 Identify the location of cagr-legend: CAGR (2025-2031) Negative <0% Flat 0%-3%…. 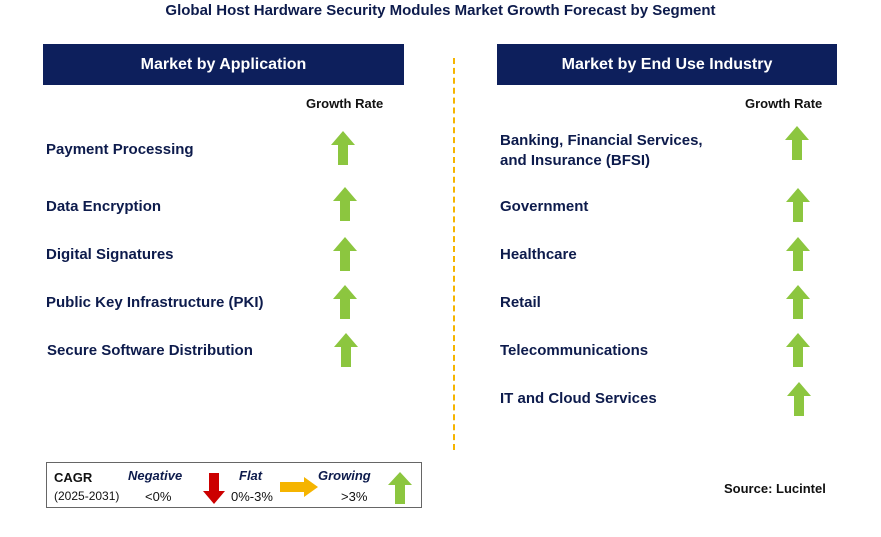
(234, 485).